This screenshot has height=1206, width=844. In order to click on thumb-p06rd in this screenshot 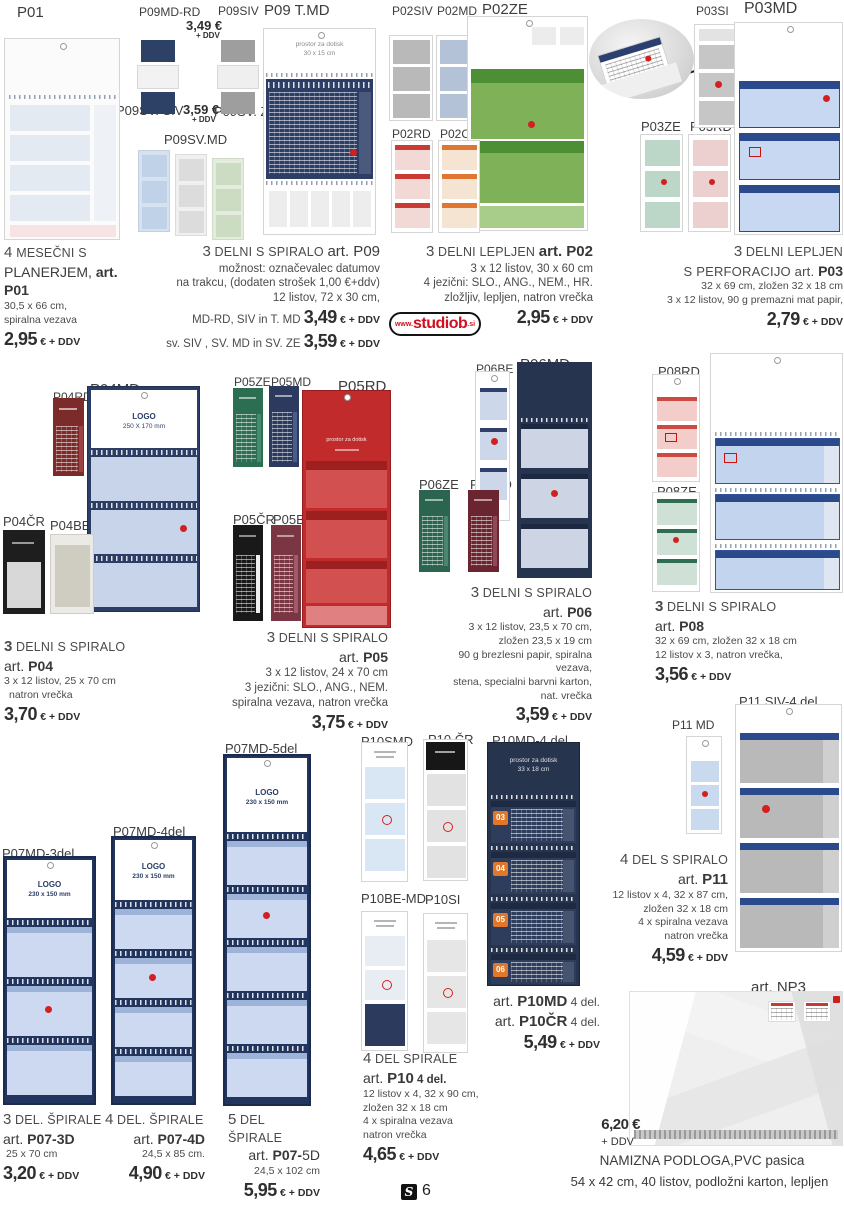, I will do `click(483, 531)`.